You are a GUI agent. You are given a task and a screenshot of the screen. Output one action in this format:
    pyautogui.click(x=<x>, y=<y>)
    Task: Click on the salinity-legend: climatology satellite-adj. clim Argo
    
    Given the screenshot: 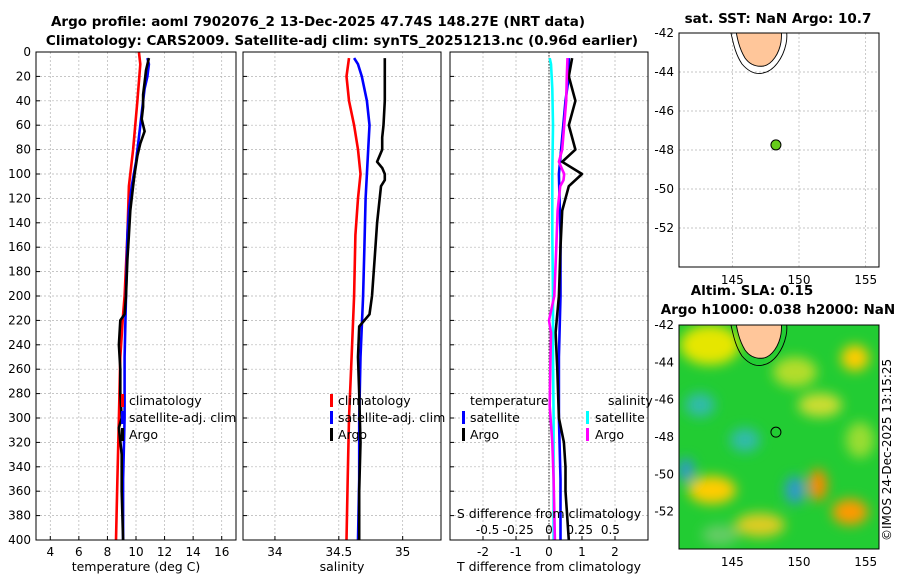 What is the action you would take?
    pyautogui.click(x=387, y=417)
    